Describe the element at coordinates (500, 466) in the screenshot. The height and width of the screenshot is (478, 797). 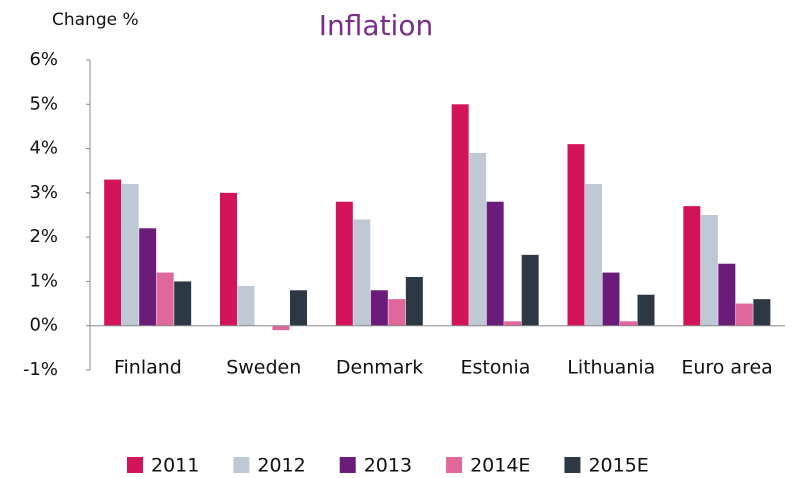
I see `legend-label: 2014E` at that location.